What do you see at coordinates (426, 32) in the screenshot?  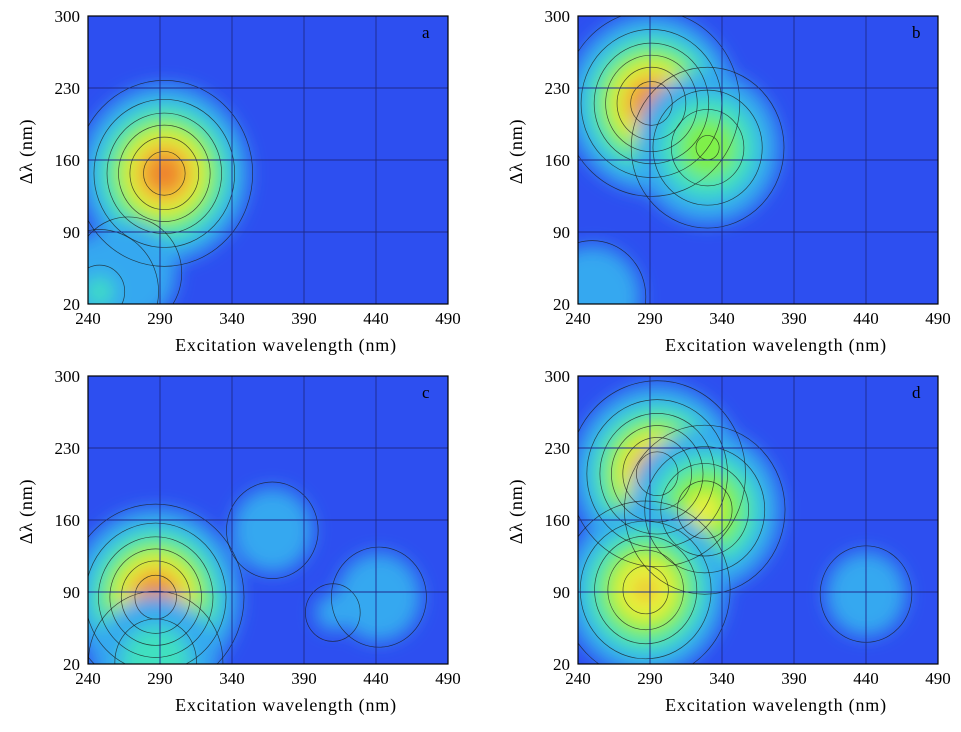 I see `panel-label: a` at bounding box center [426, 32].